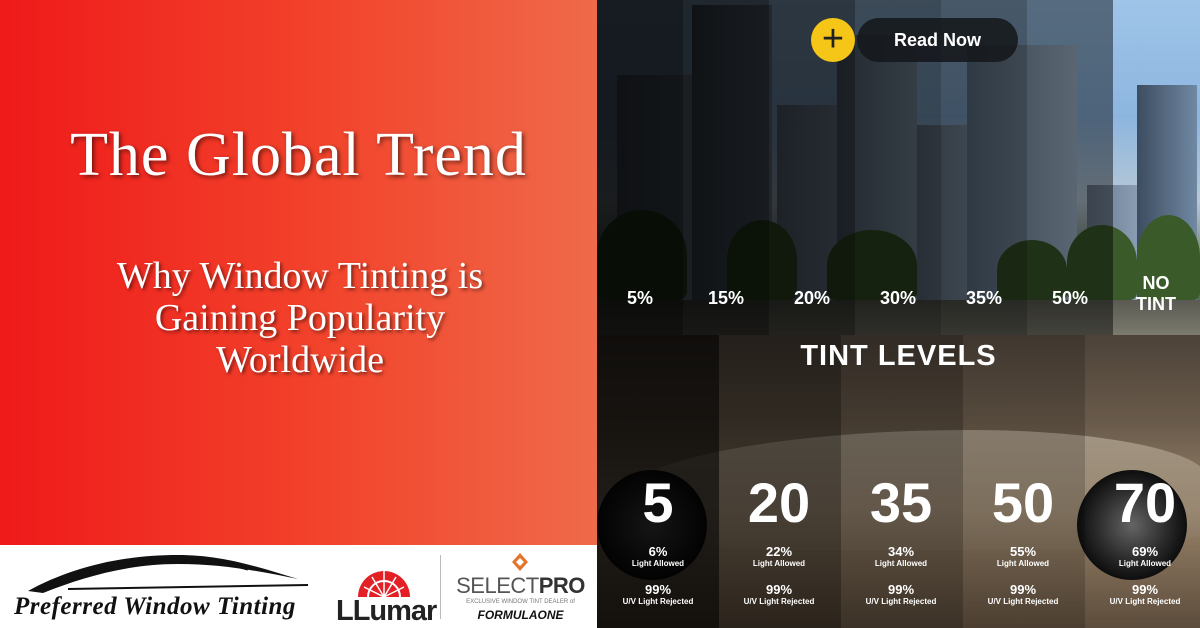  Describe the element at coordinates (562, 585) in the screenshot. I see `selectpro-name-b: PRO` at that location.